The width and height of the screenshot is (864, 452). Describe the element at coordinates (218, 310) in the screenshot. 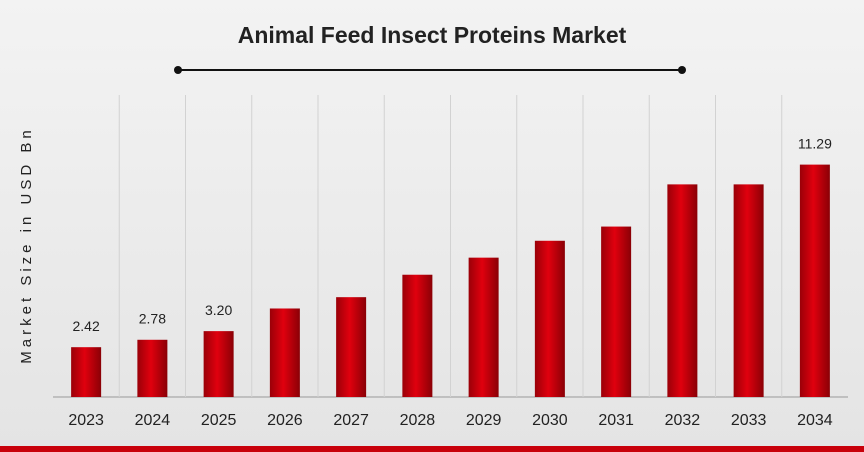

I see `value-label: 3.20` at that location.